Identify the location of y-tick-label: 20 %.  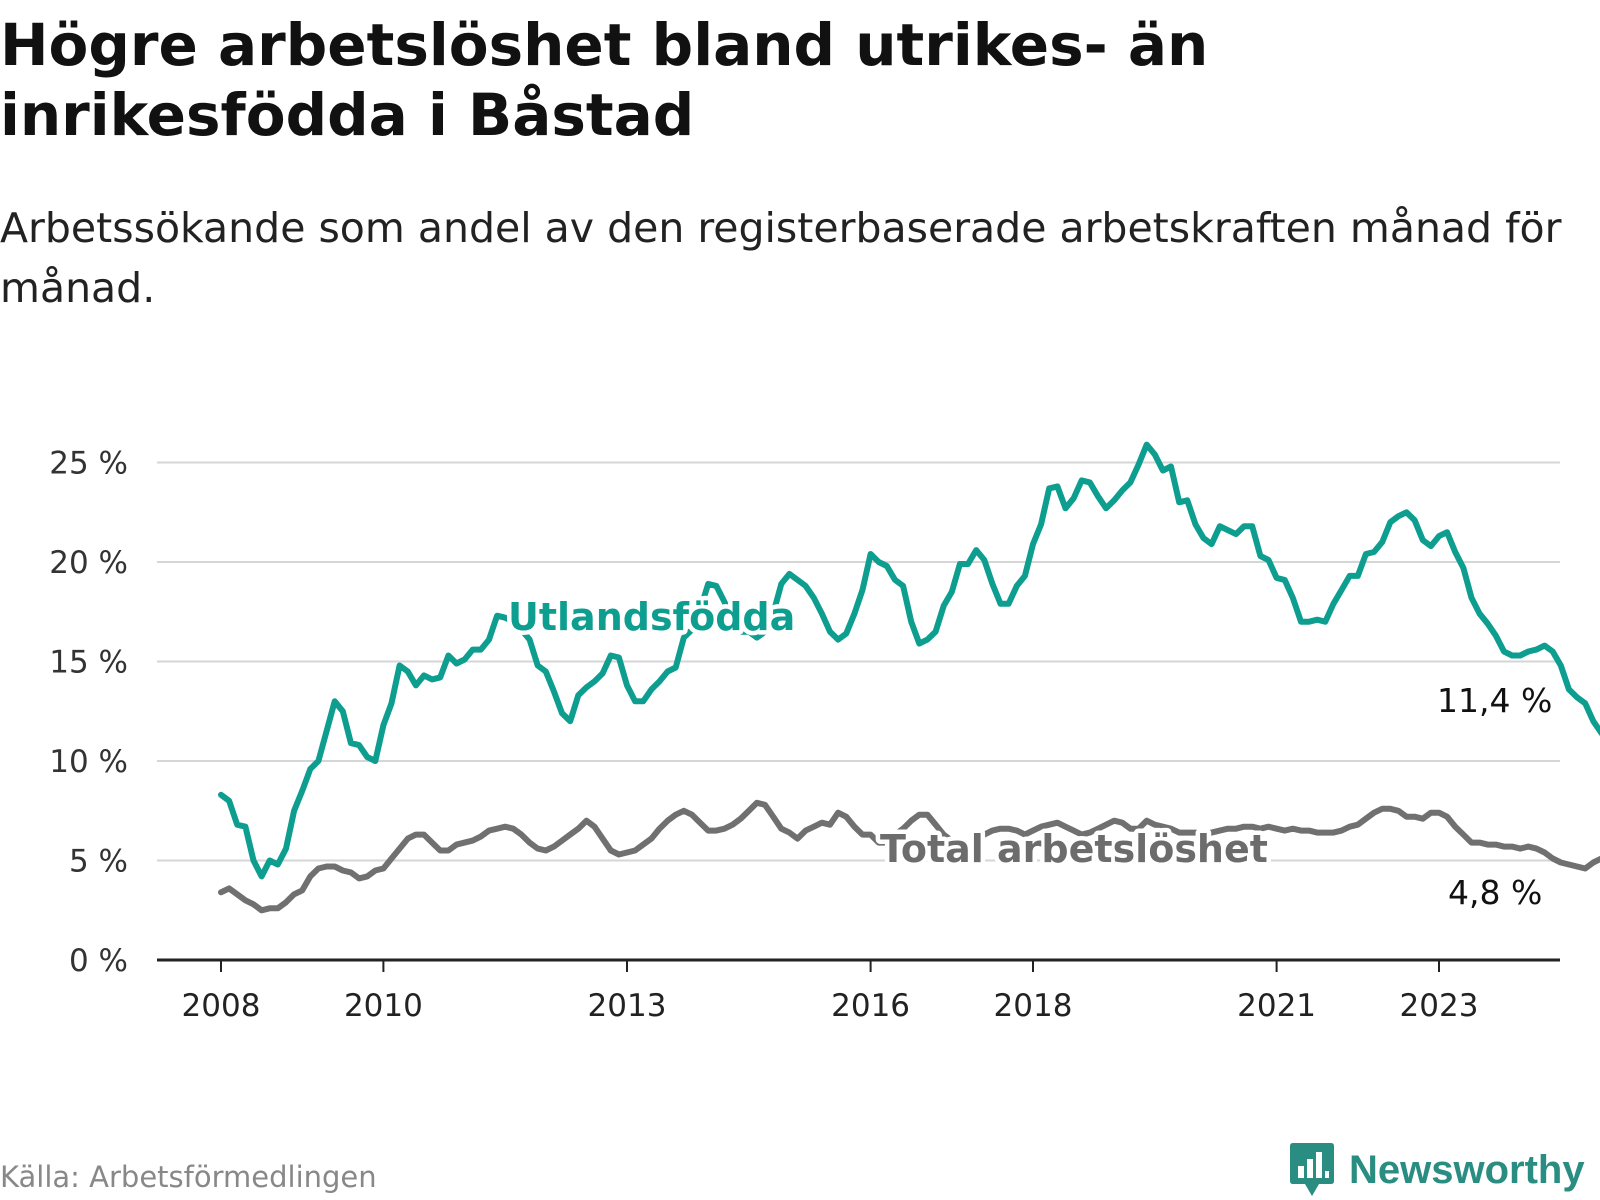
(88, 563).